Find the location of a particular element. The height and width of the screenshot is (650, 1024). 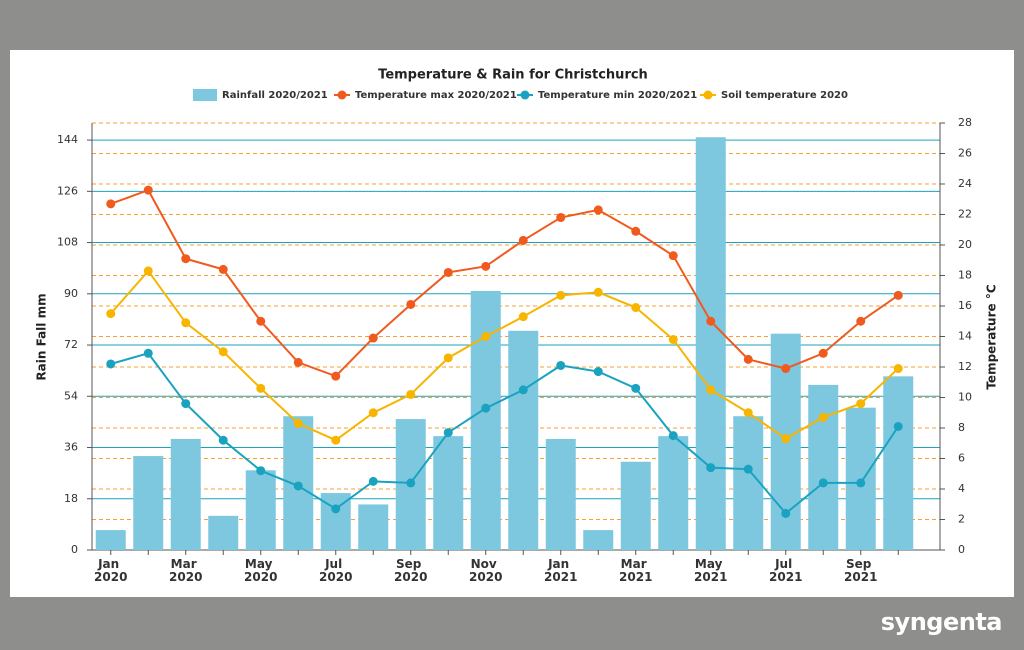

x-tick-label: Jan 2021 is located at coordinates (560, 570).